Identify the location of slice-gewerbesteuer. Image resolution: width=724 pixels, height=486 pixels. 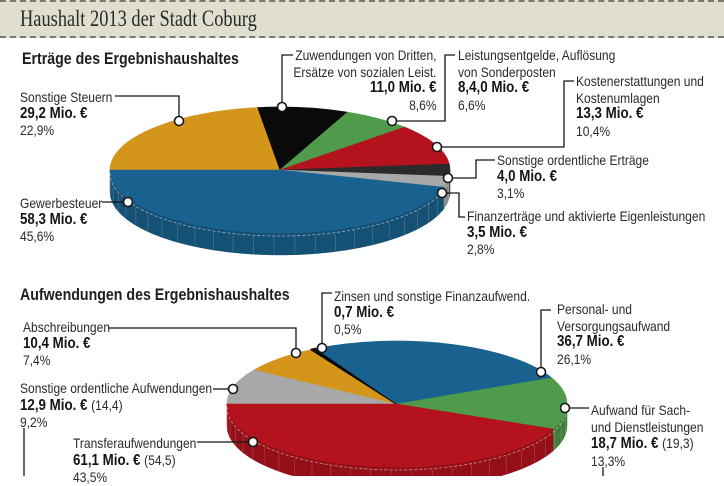
(276, 201).